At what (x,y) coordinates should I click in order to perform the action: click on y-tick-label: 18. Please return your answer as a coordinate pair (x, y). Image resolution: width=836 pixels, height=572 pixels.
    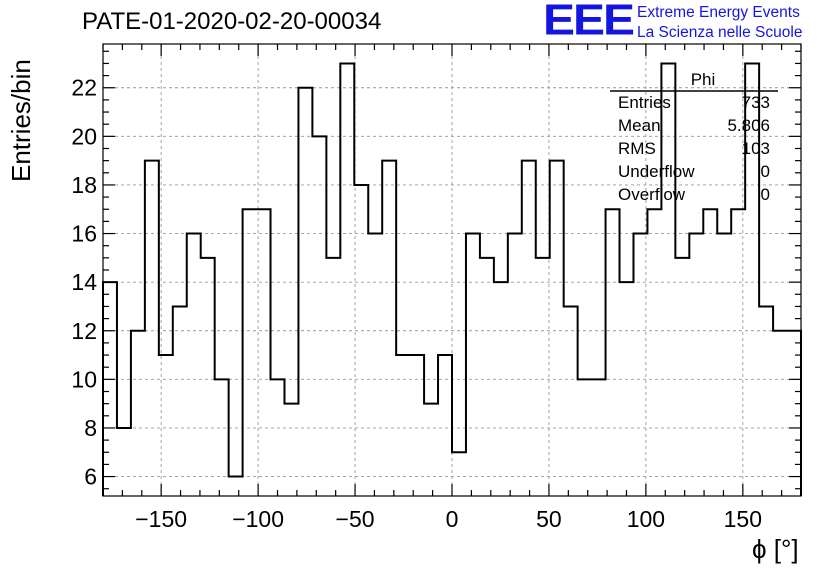
    Looking at the image, I should click on (84, 185).